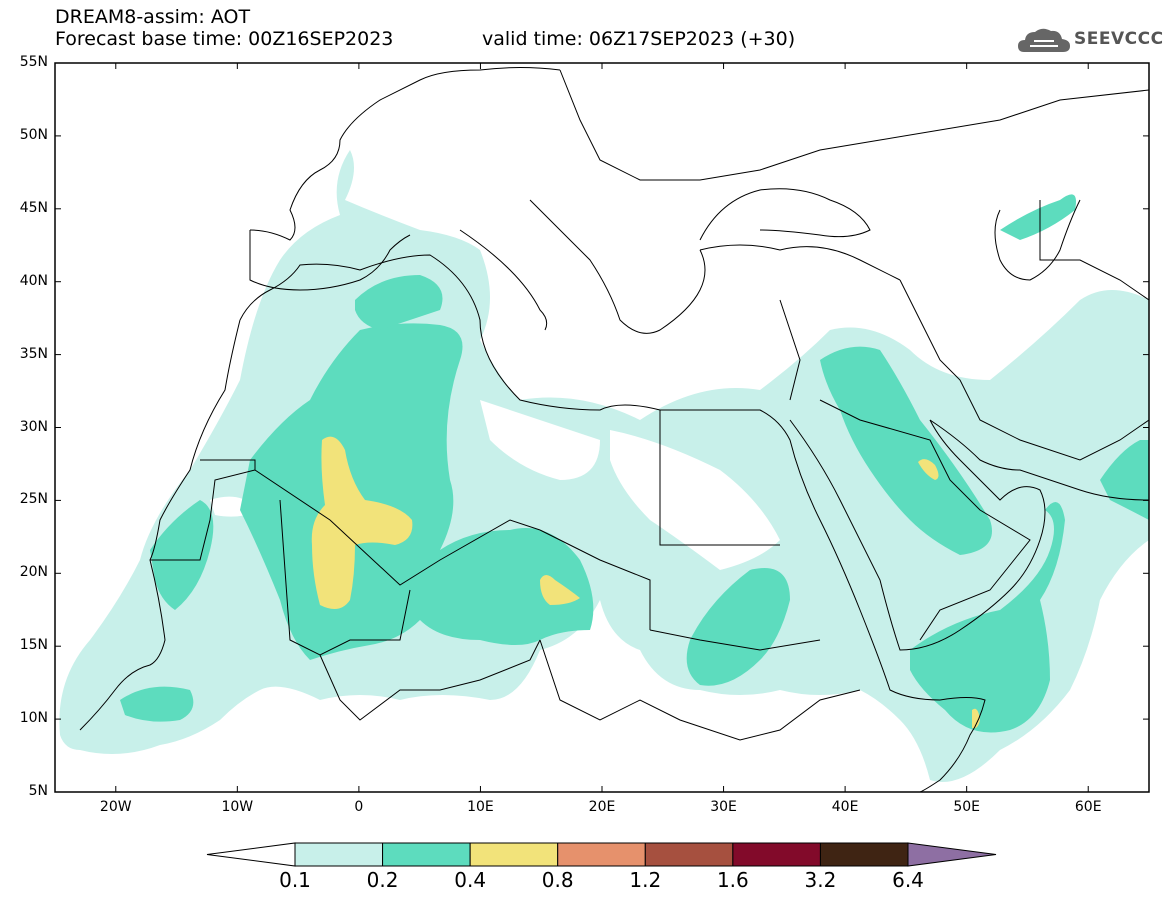 The height and width of the screenshot is (905, 1165). What do you see at coordinates (785, 214) in the screenshot?
I see `coastline-black-sea` at bounding box center [785, 214].